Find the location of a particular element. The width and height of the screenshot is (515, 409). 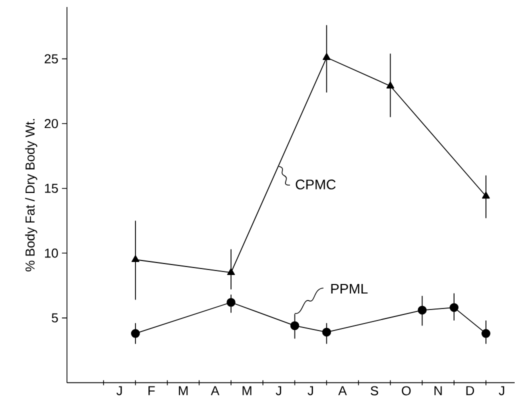

y-tick-label: 25 is located at coordinates (51, 59).